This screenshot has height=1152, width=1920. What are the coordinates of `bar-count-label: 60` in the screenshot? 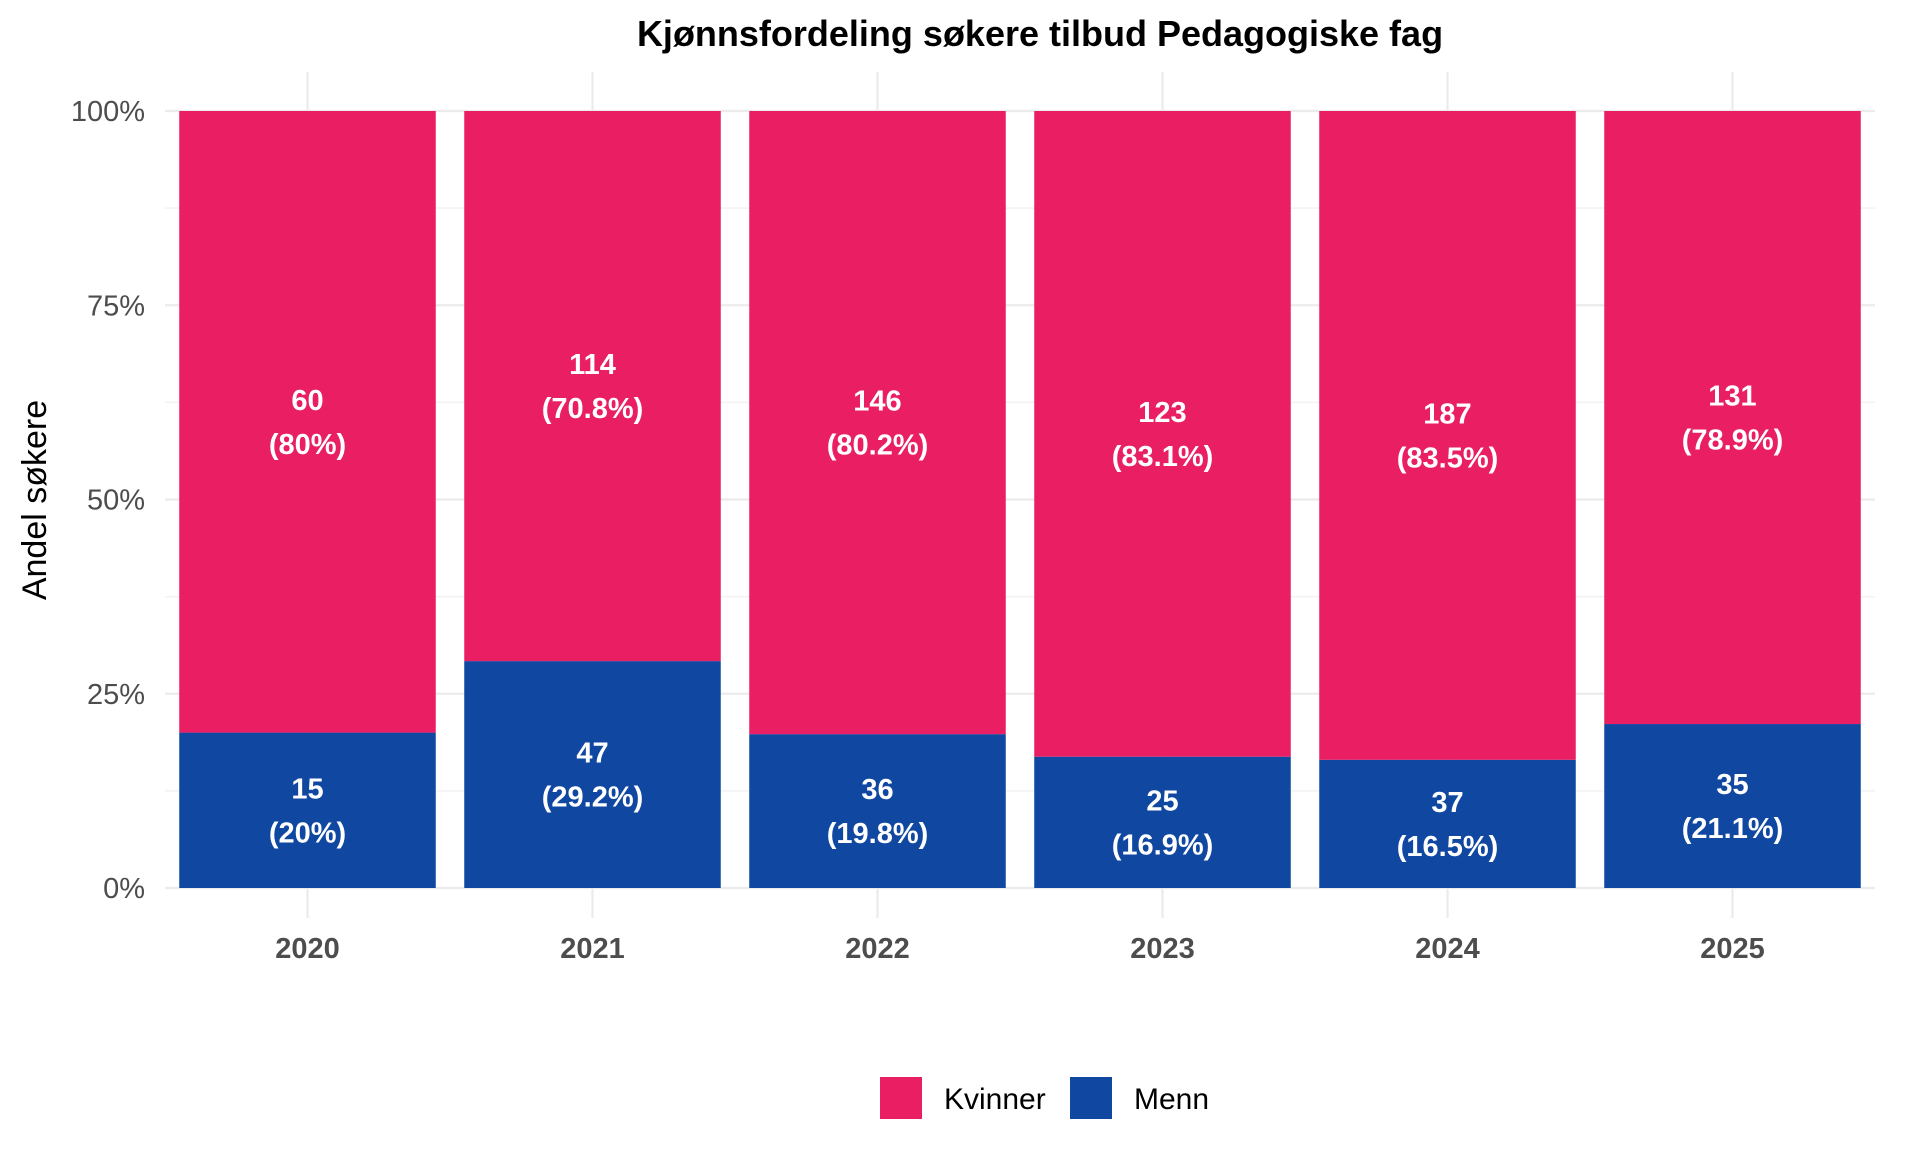 It's located at (307, 401).